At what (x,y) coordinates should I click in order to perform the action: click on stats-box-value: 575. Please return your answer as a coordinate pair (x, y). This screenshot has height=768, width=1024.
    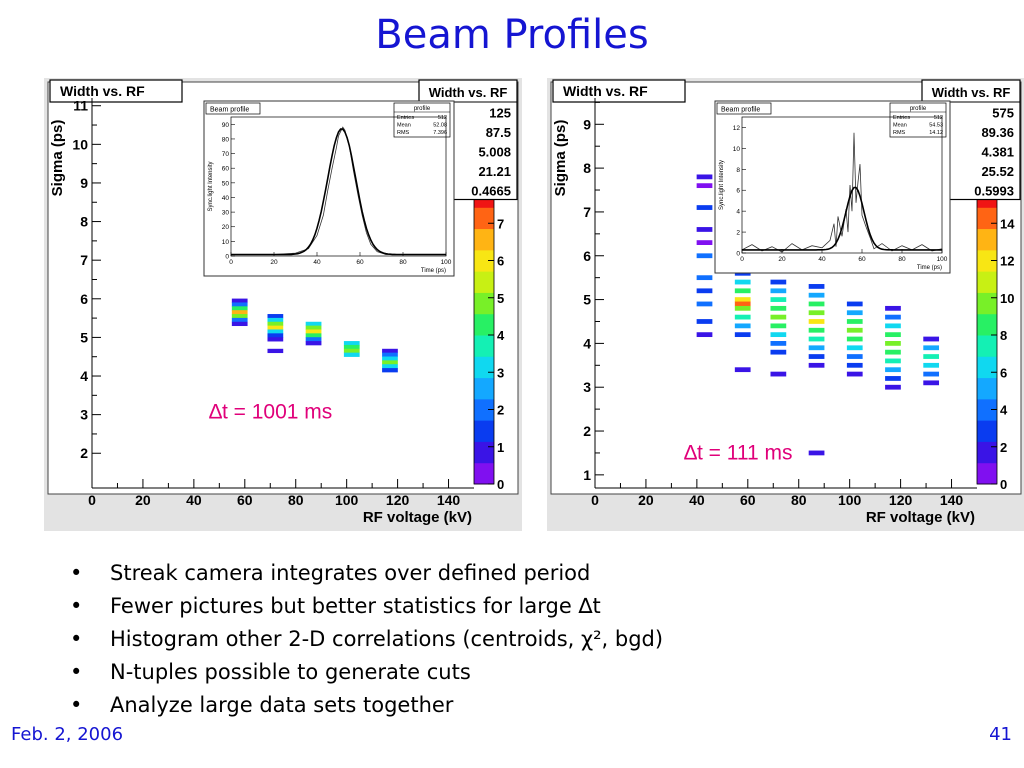
    Looking at the image, I should click on (1003, 113).